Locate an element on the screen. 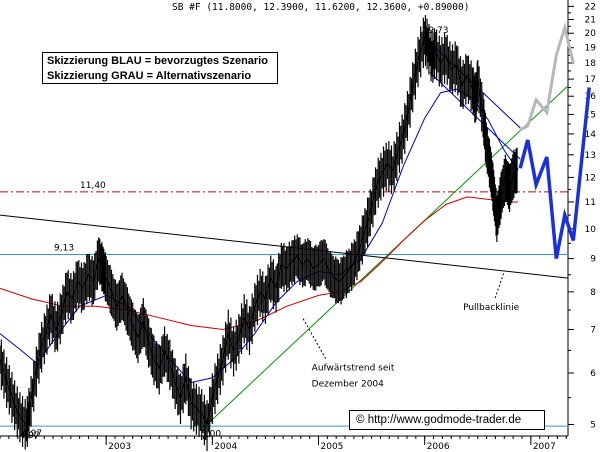  y-tick-label: 20 is located at coordinates (591, 34).